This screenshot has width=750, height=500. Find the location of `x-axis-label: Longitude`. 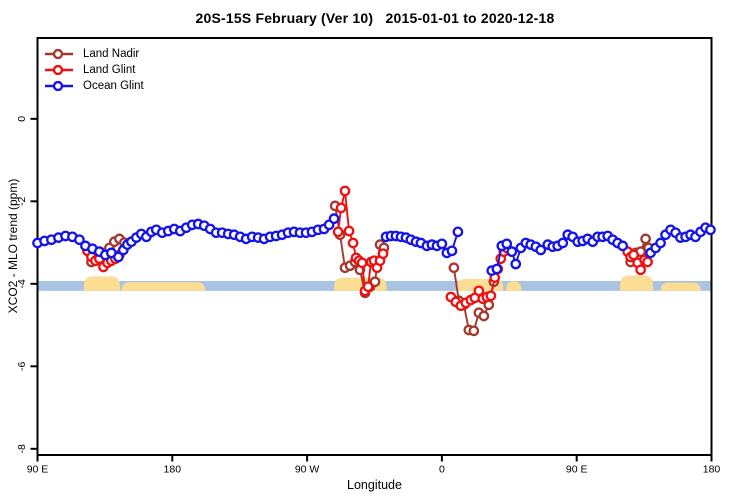

x-axis-label: Longitude is located at coordinates (374, 485).